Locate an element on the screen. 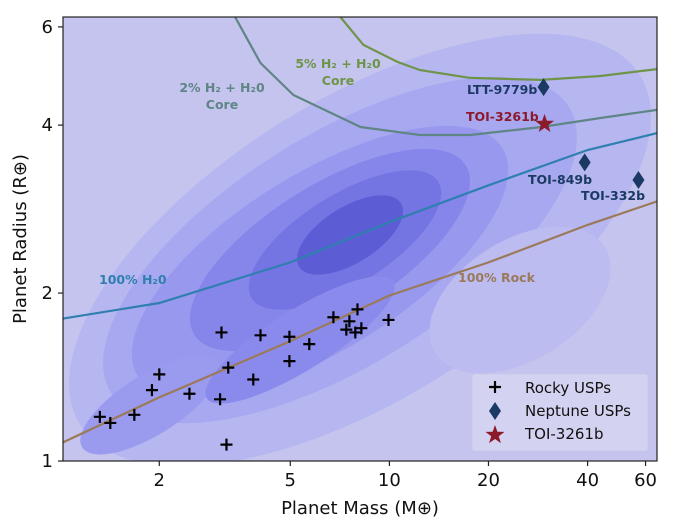 The width and height of the screenshot is (676, 529). legend-label-neptune: Neptune USPs is located at coordinates (578, 411).